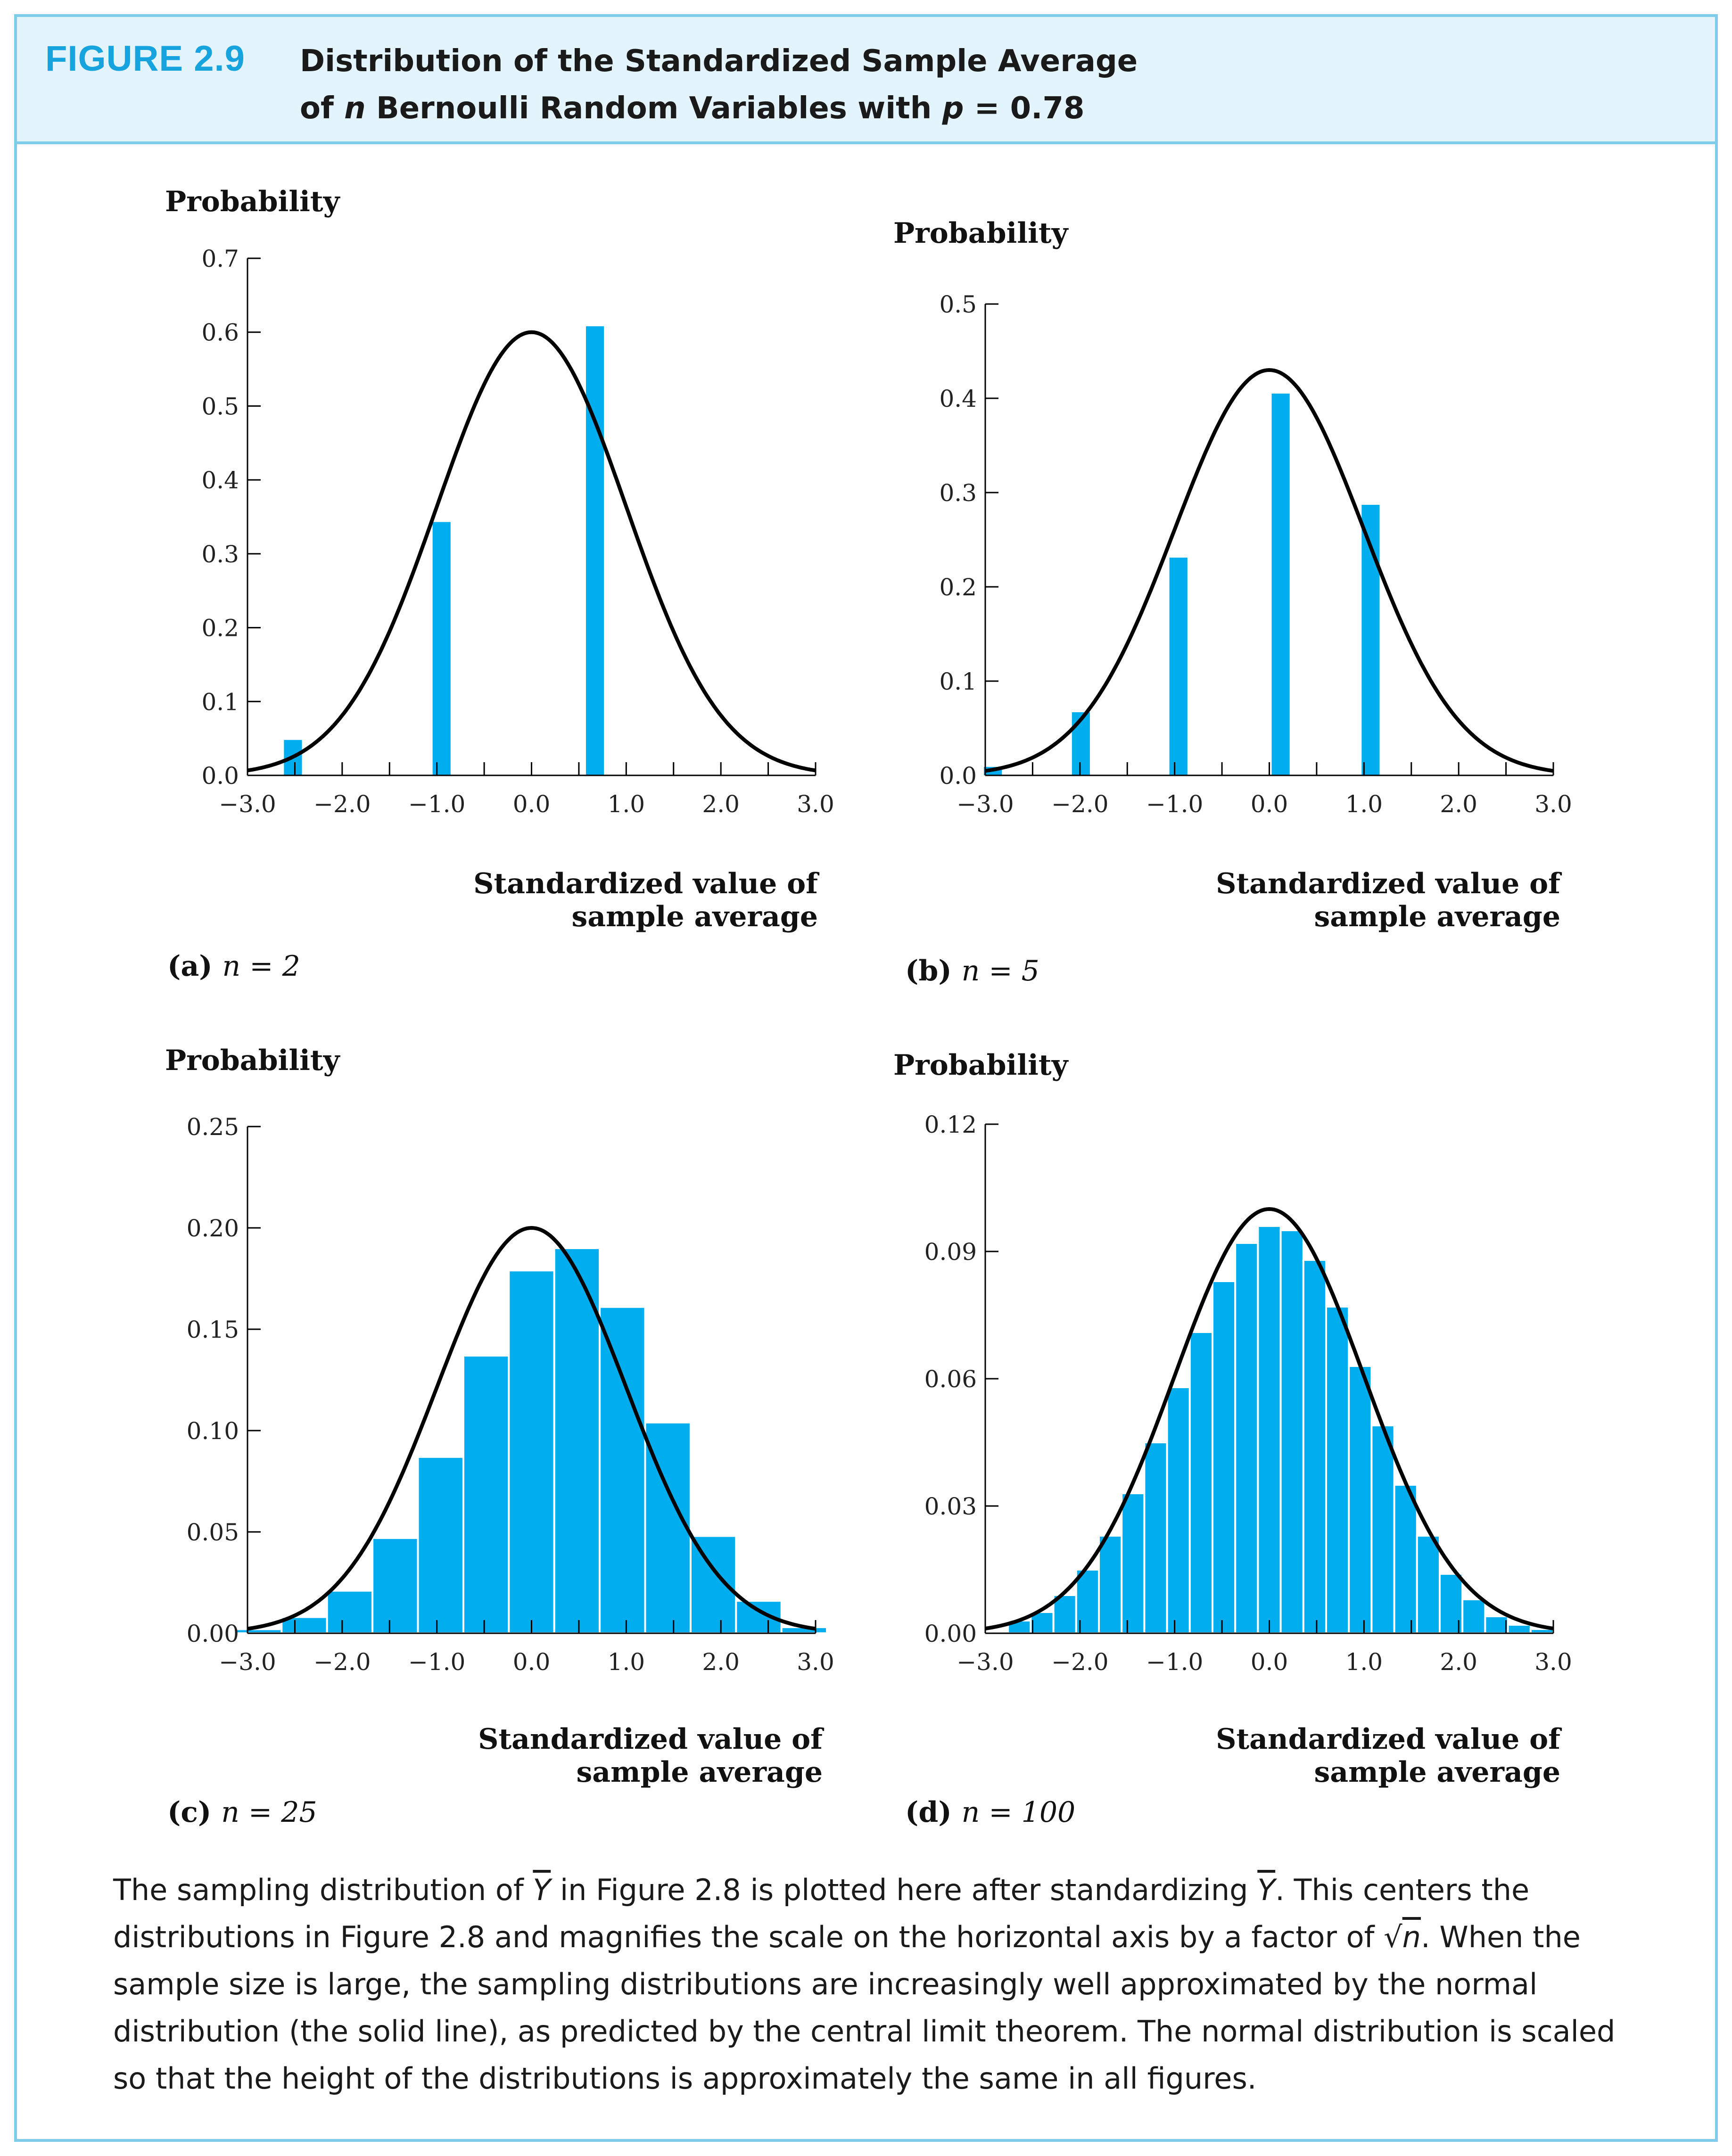 This screenshot has height=2156, width=1732. I want to click on y-tick-label: 0.05, so click(213, 1532).